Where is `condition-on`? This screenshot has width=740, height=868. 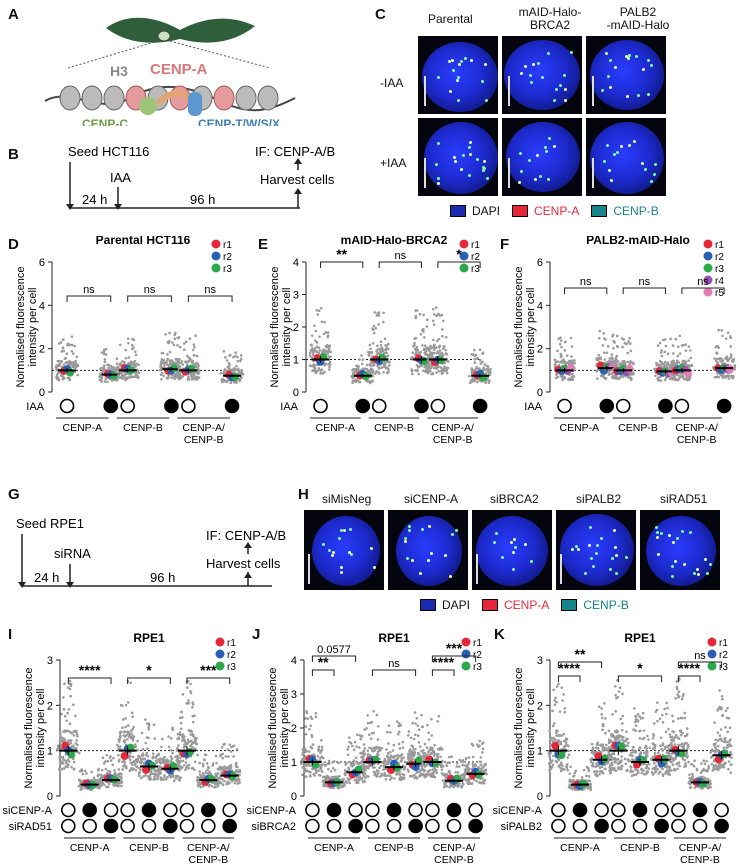
condition-on is located at coordinates (111, 826).